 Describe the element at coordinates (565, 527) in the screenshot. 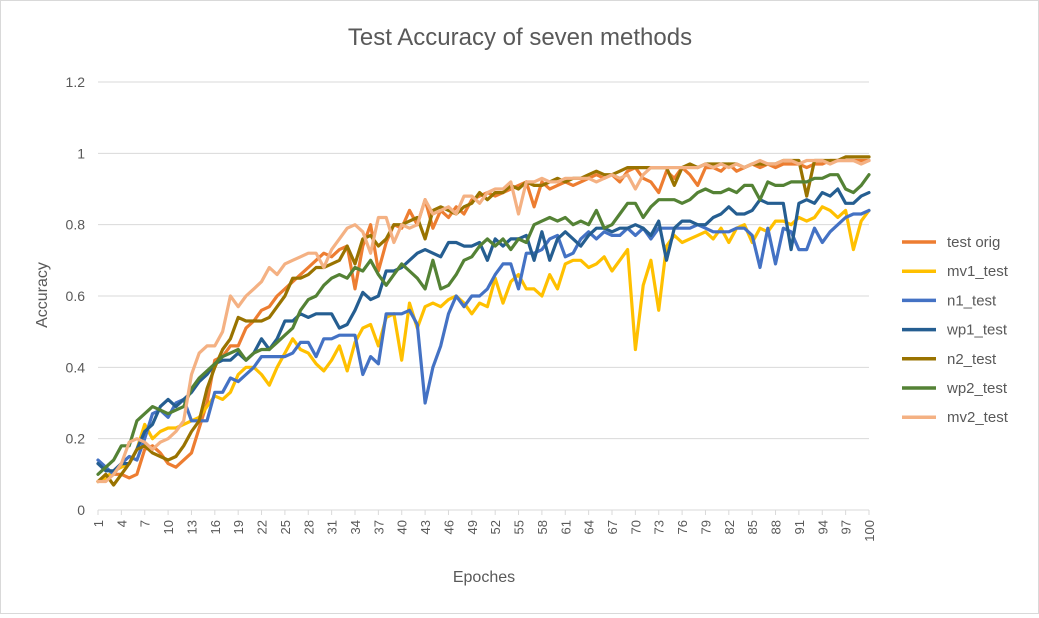

I see `x-tick-label: 61` at that location.